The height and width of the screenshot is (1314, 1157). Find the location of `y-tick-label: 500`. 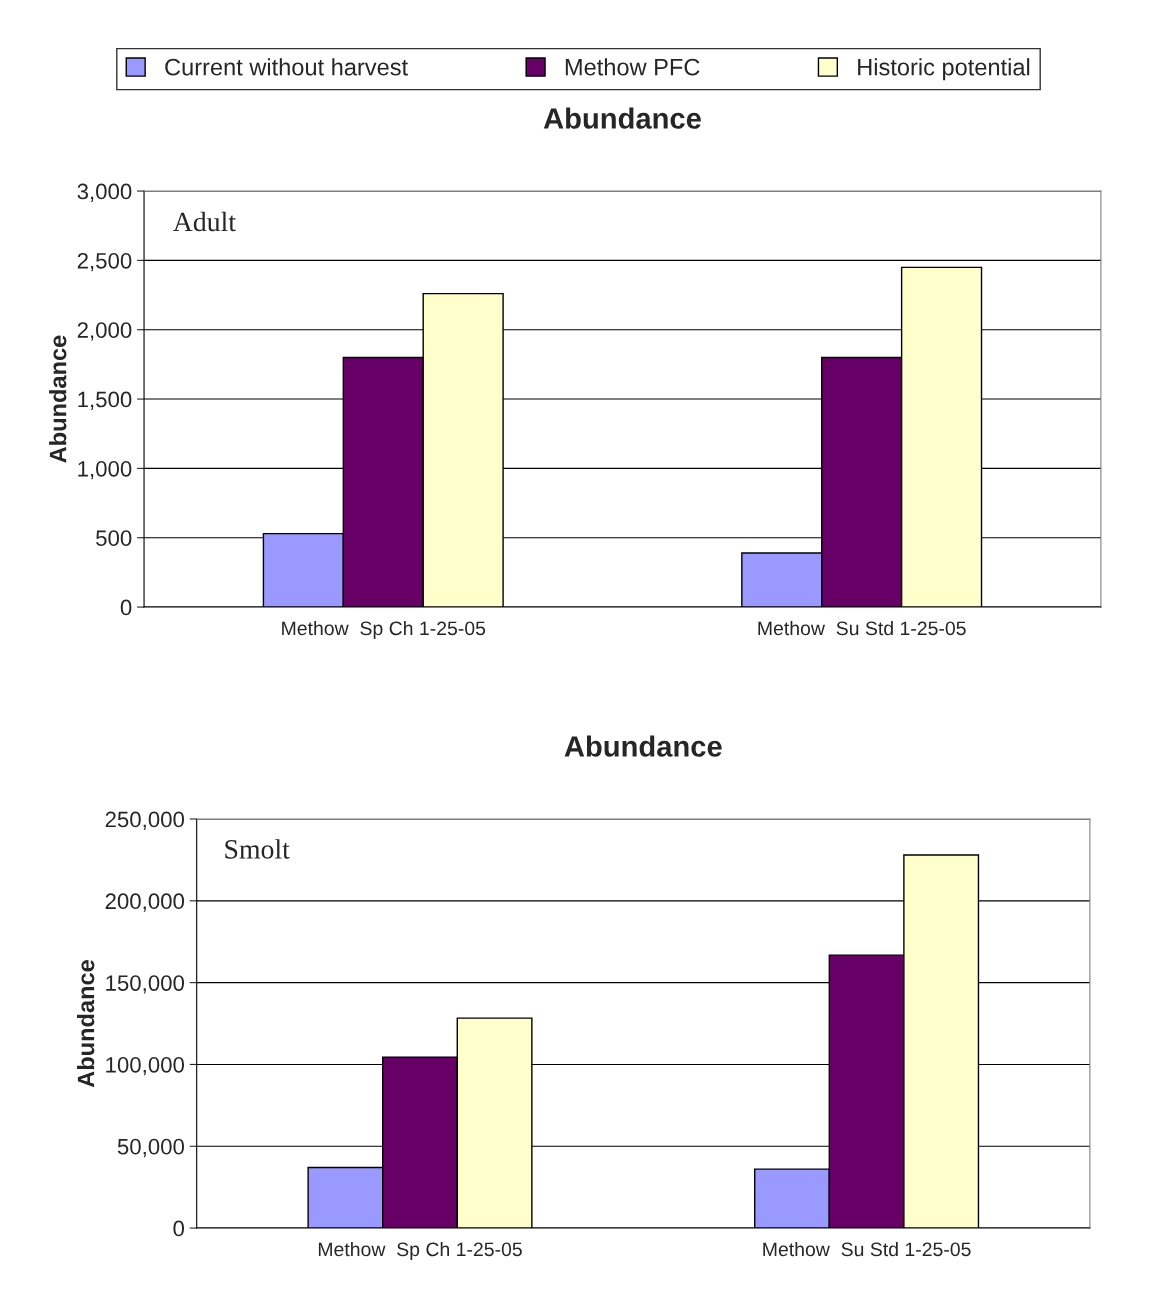

y-tick-label: 500 is located at coordinates (114, 538).